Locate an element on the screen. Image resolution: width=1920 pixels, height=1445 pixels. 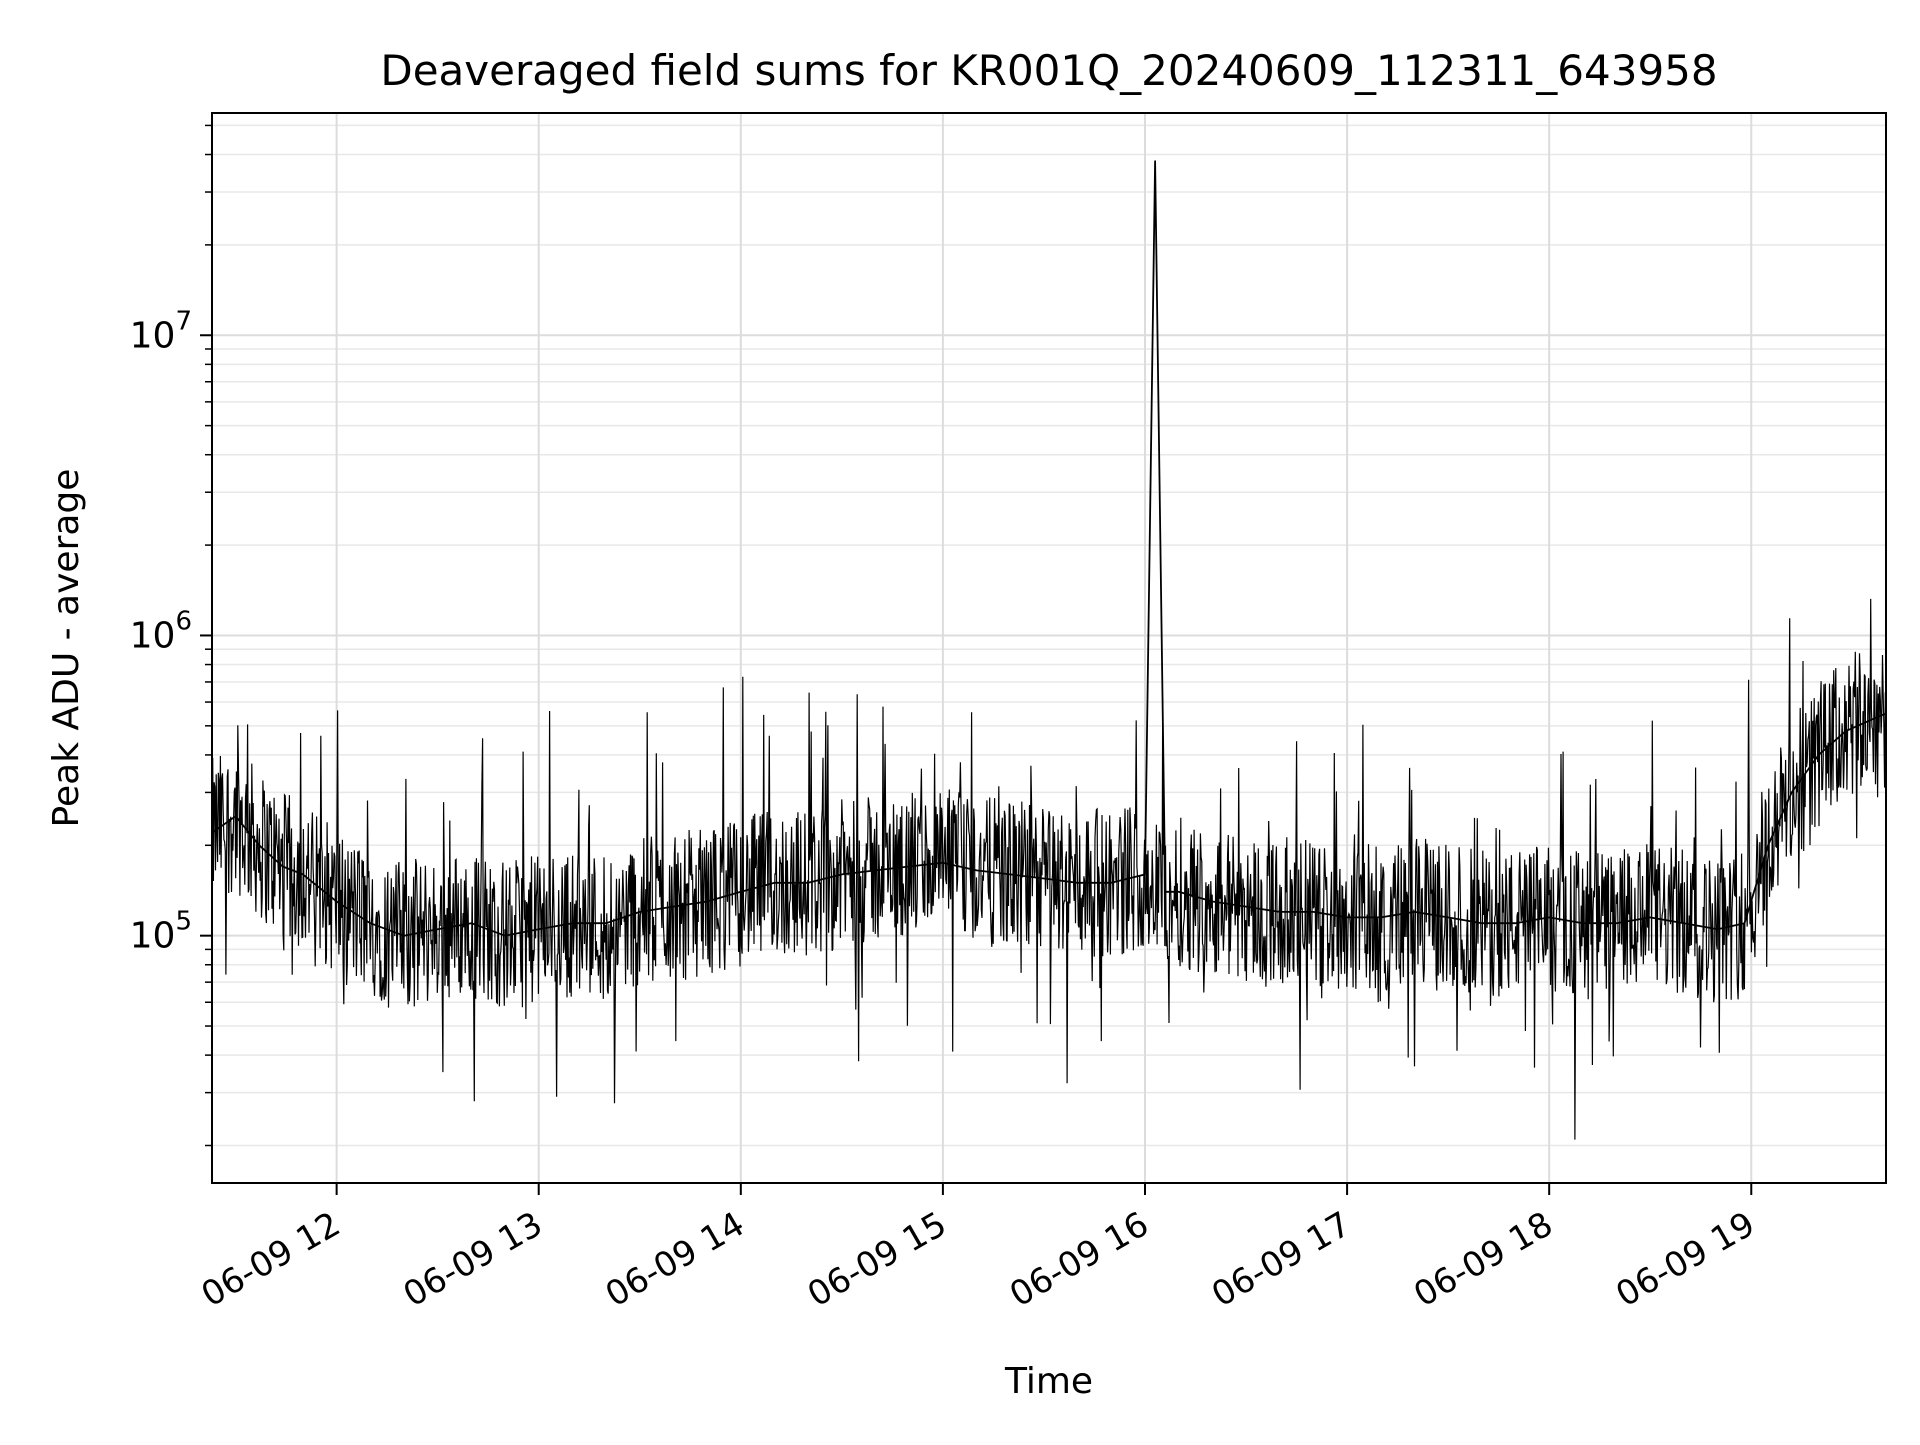
x-tick-label: 06-09 19 is located at coordinates (1685, 1259).